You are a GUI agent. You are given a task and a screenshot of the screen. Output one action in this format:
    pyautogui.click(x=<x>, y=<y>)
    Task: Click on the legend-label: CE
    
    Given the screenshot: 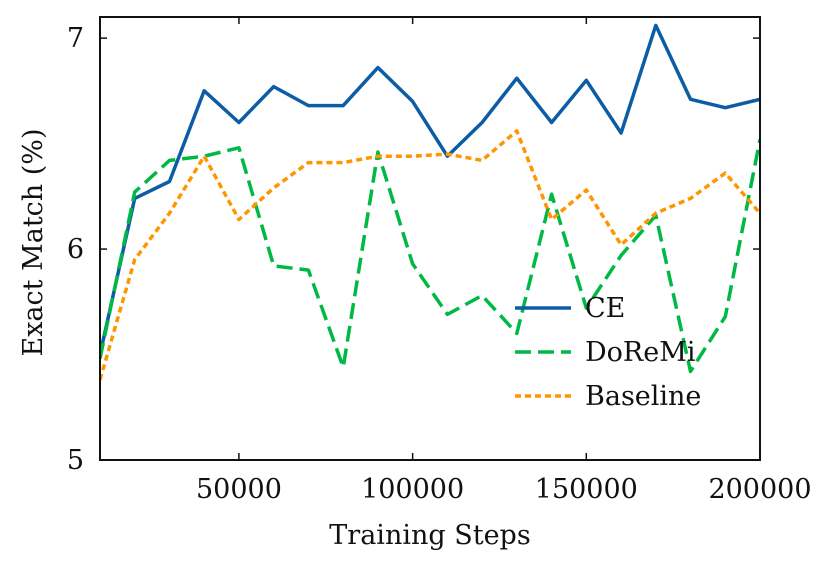 What is the action you would take?
    pyautogui.click(x=605, y=308)
    